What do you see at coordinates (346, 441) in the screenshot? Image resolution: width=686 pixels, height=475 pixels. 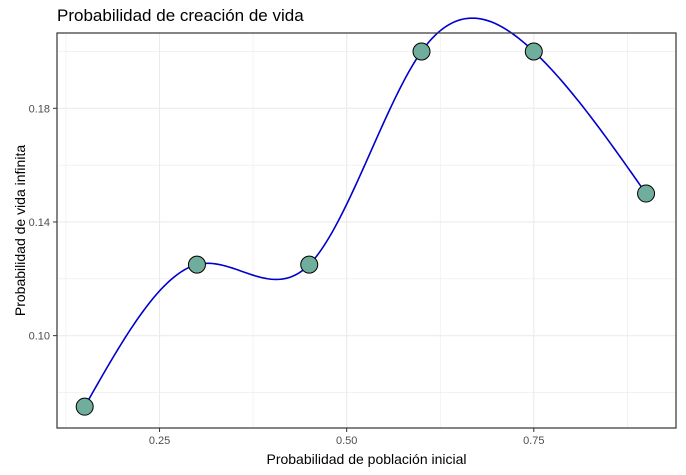 I see `x-tick-label-1: 0.50` at bounding box center [346, 441].